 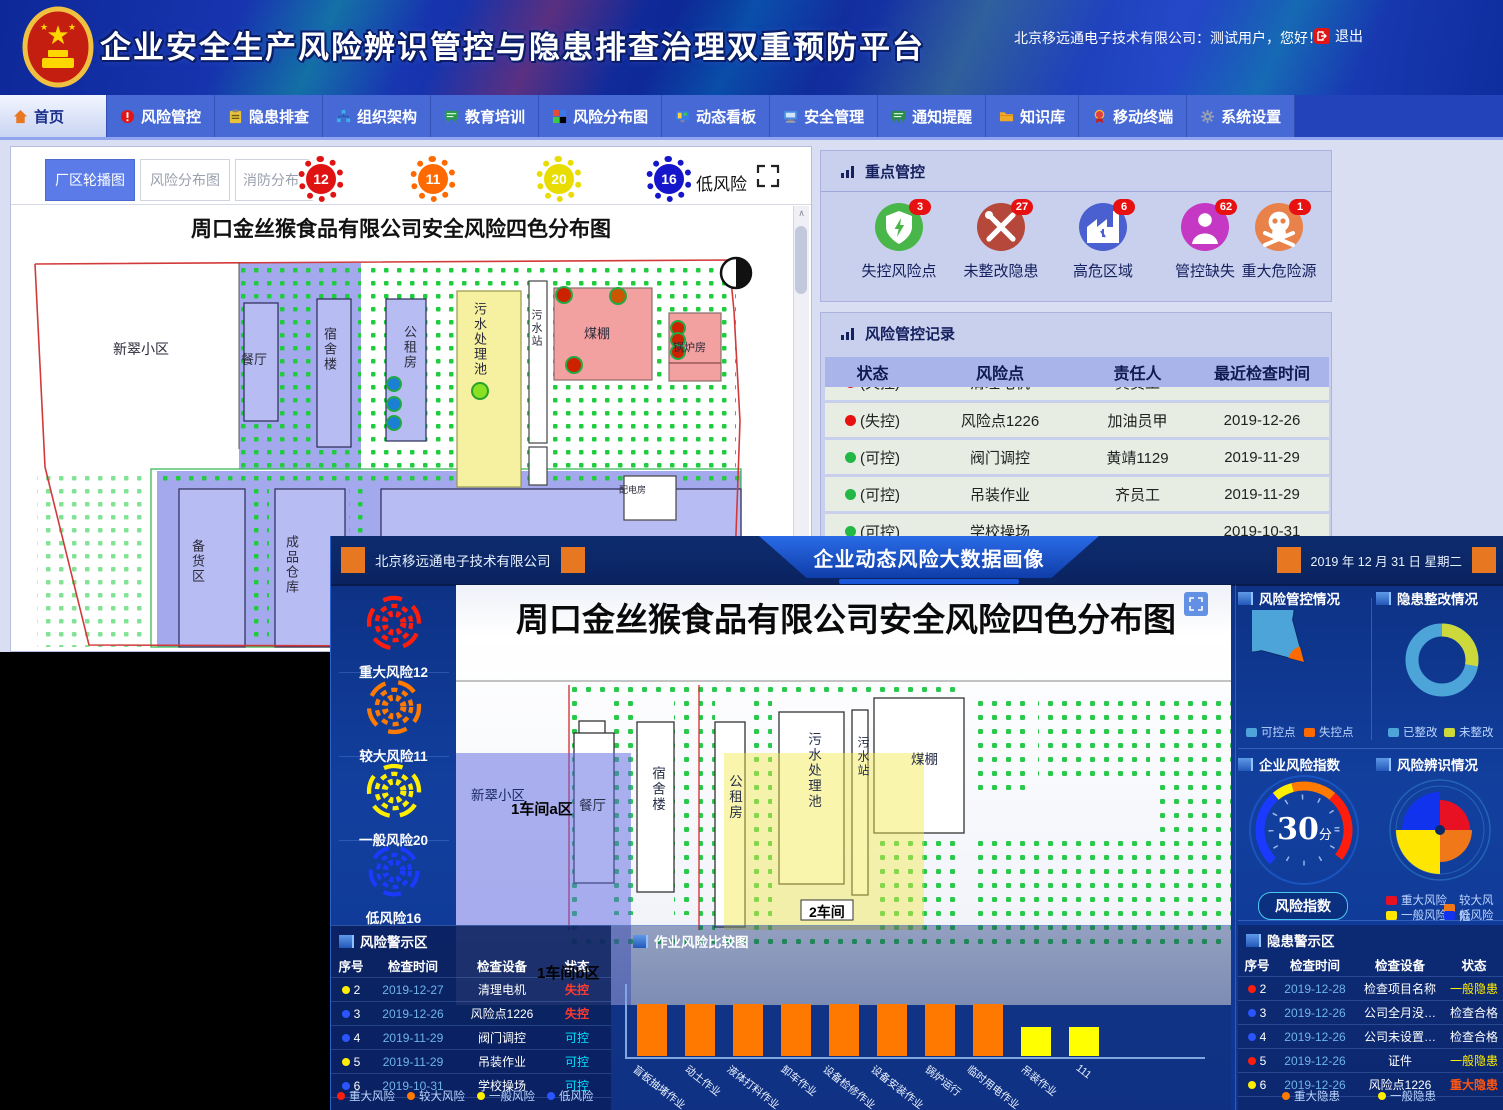 I want to click on y-axis, so click(x=626, y=1021).